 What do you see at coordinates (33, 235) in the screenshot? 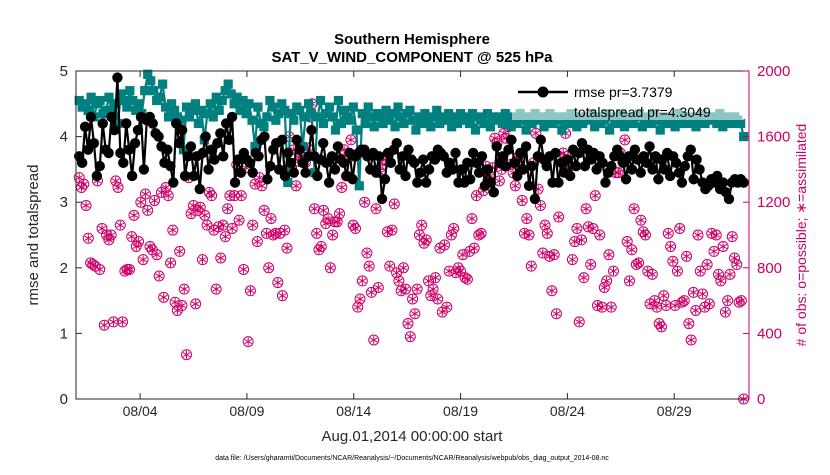
I see `y-axis-label-left: rmse and totalspread` at bounding box center [33, 235].